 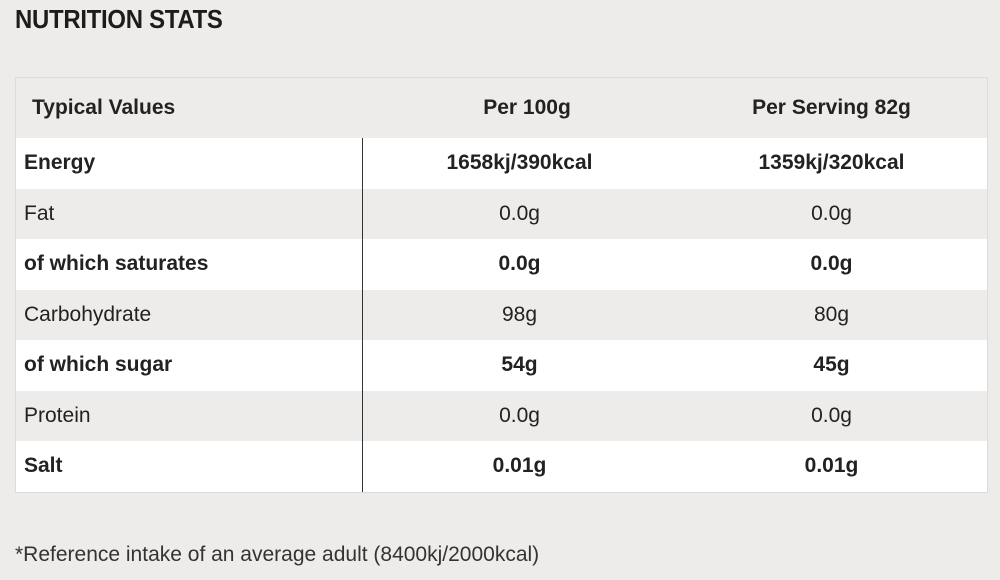 I want to click on per-100g-value: 1658kj/390kcal, so click(x=519, y=163).